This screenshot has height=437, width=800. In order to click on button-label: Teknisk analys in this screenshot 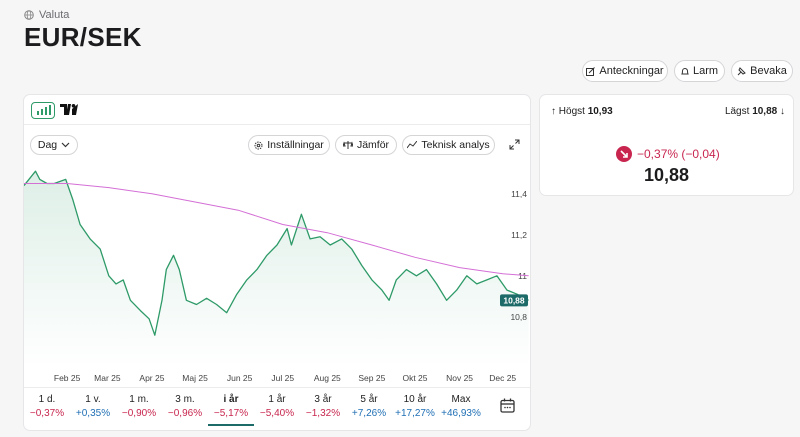, I will do `click(455, 145)`.